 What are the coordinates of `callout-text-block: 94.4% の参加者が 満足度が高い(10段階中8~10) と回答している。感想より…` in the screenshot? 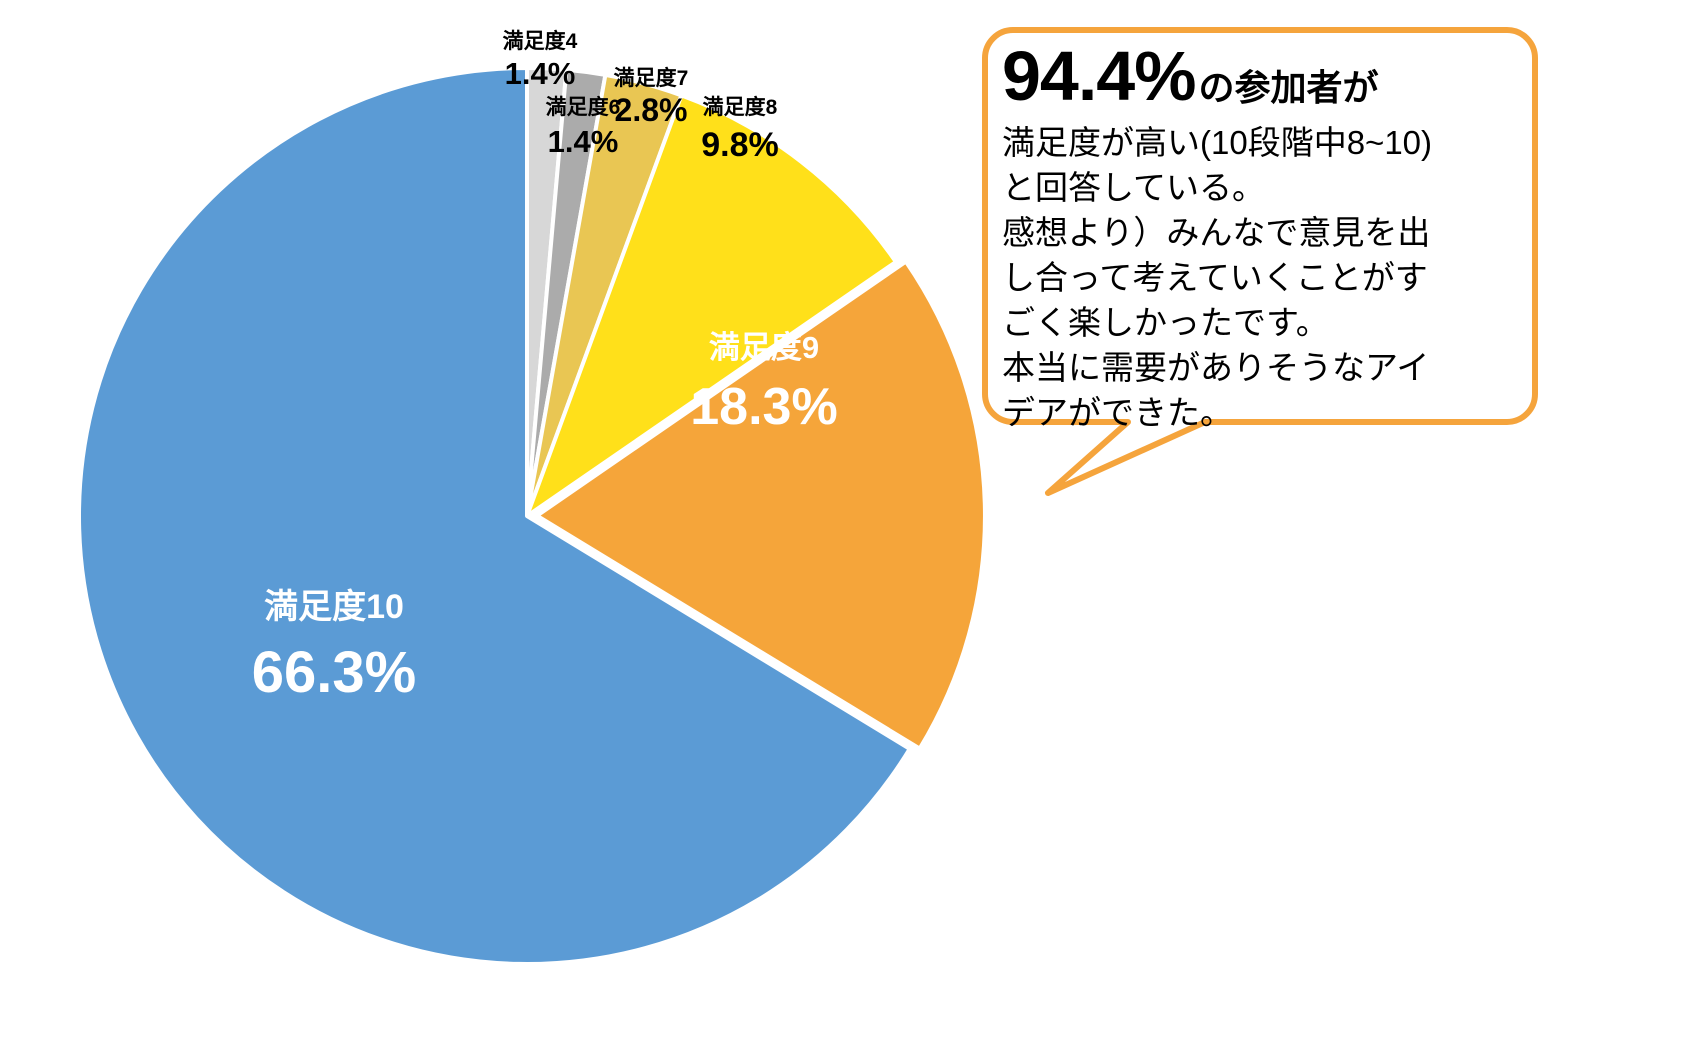 It's located at (1261, 235).